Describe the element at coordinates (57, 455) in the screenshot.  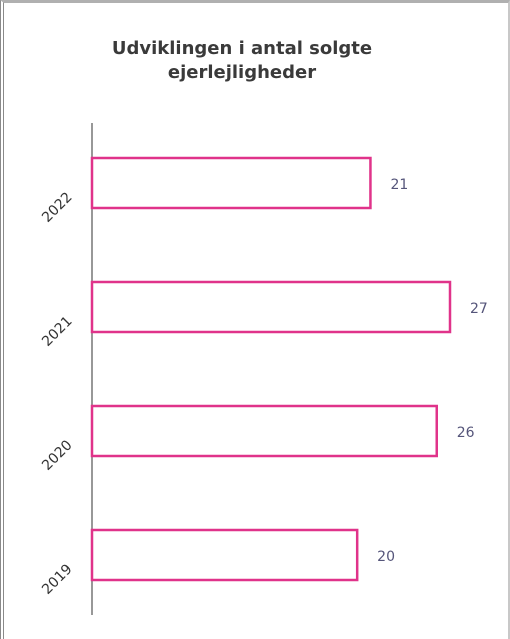
I see `y-tick-label: 2020` at that location.